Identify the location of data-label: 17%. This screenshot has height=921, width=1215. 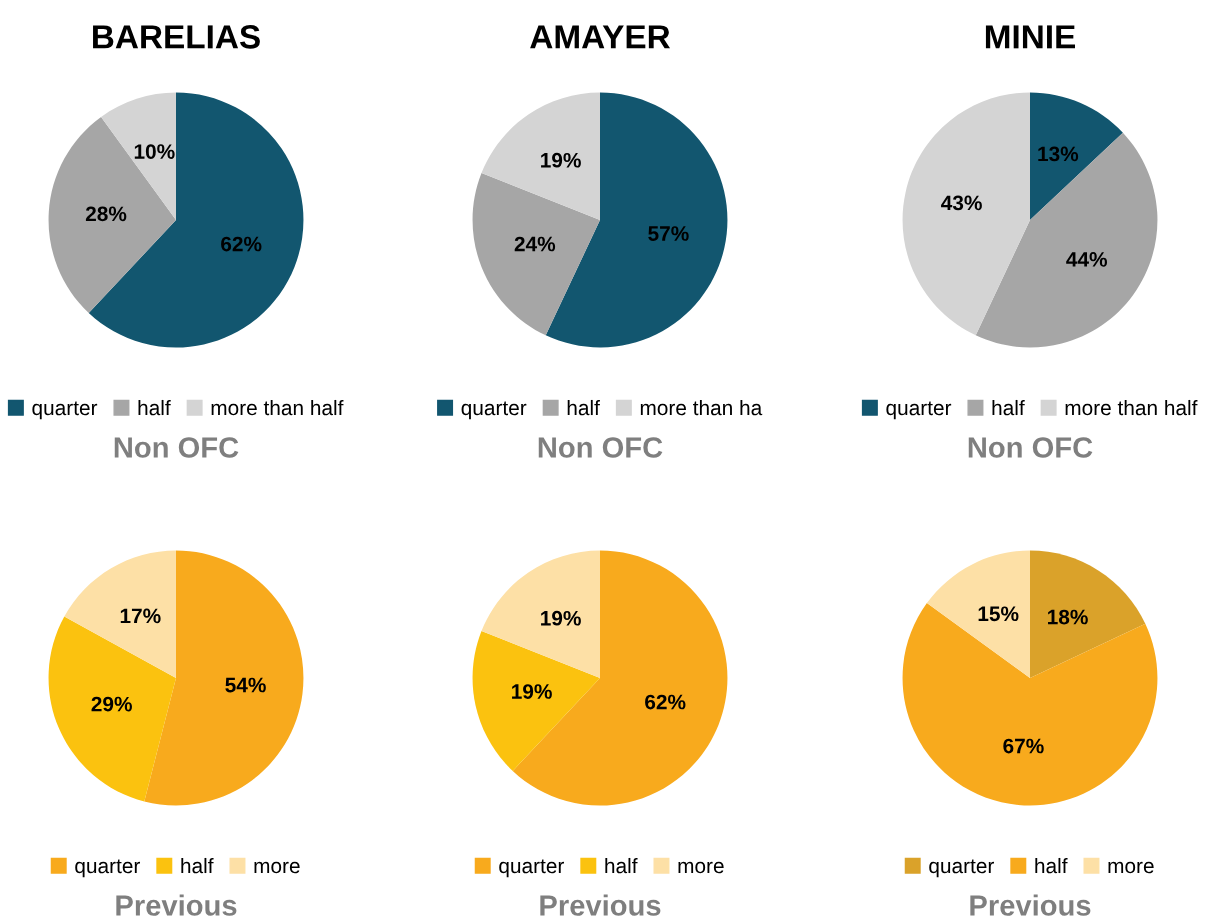
(140, 616).